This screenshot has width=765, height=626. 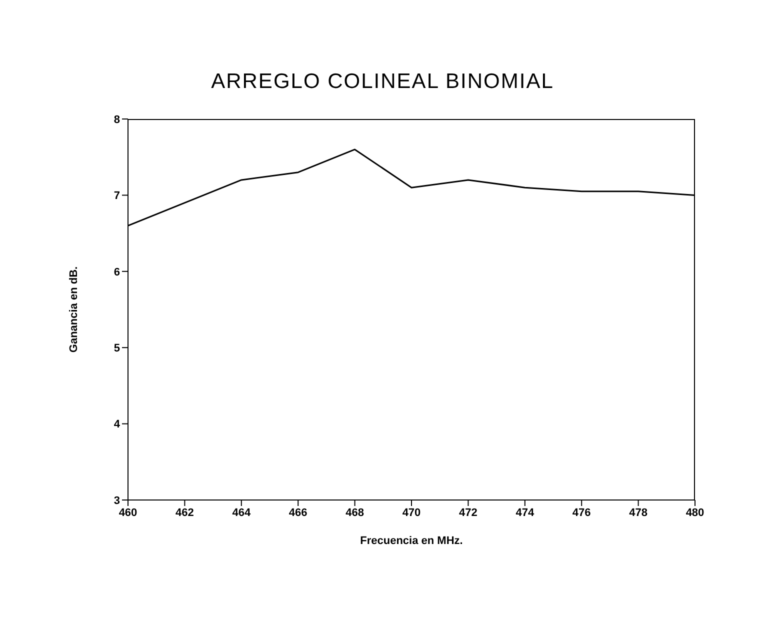 What do you see at coordinates (74, 309) in the screenshot?
I see `y-axis-title: Ganancia en dB.` at bounding box center [74, 309].